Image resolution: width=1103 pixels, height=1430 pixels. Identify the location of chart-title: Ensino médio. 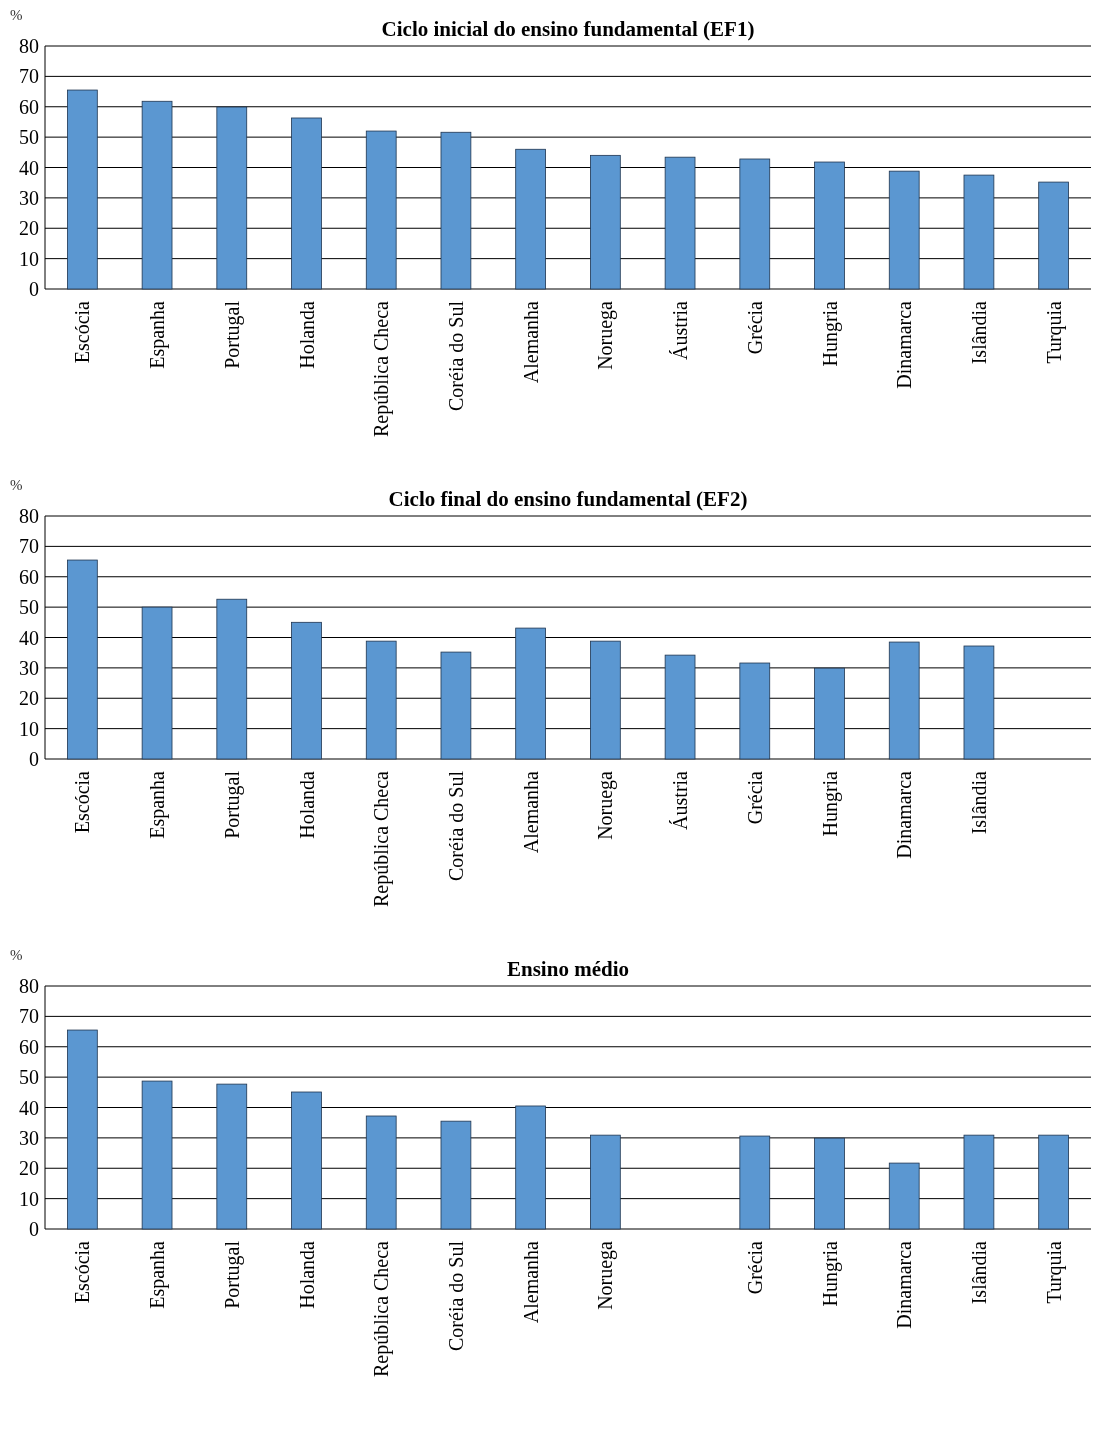
(568, 969).